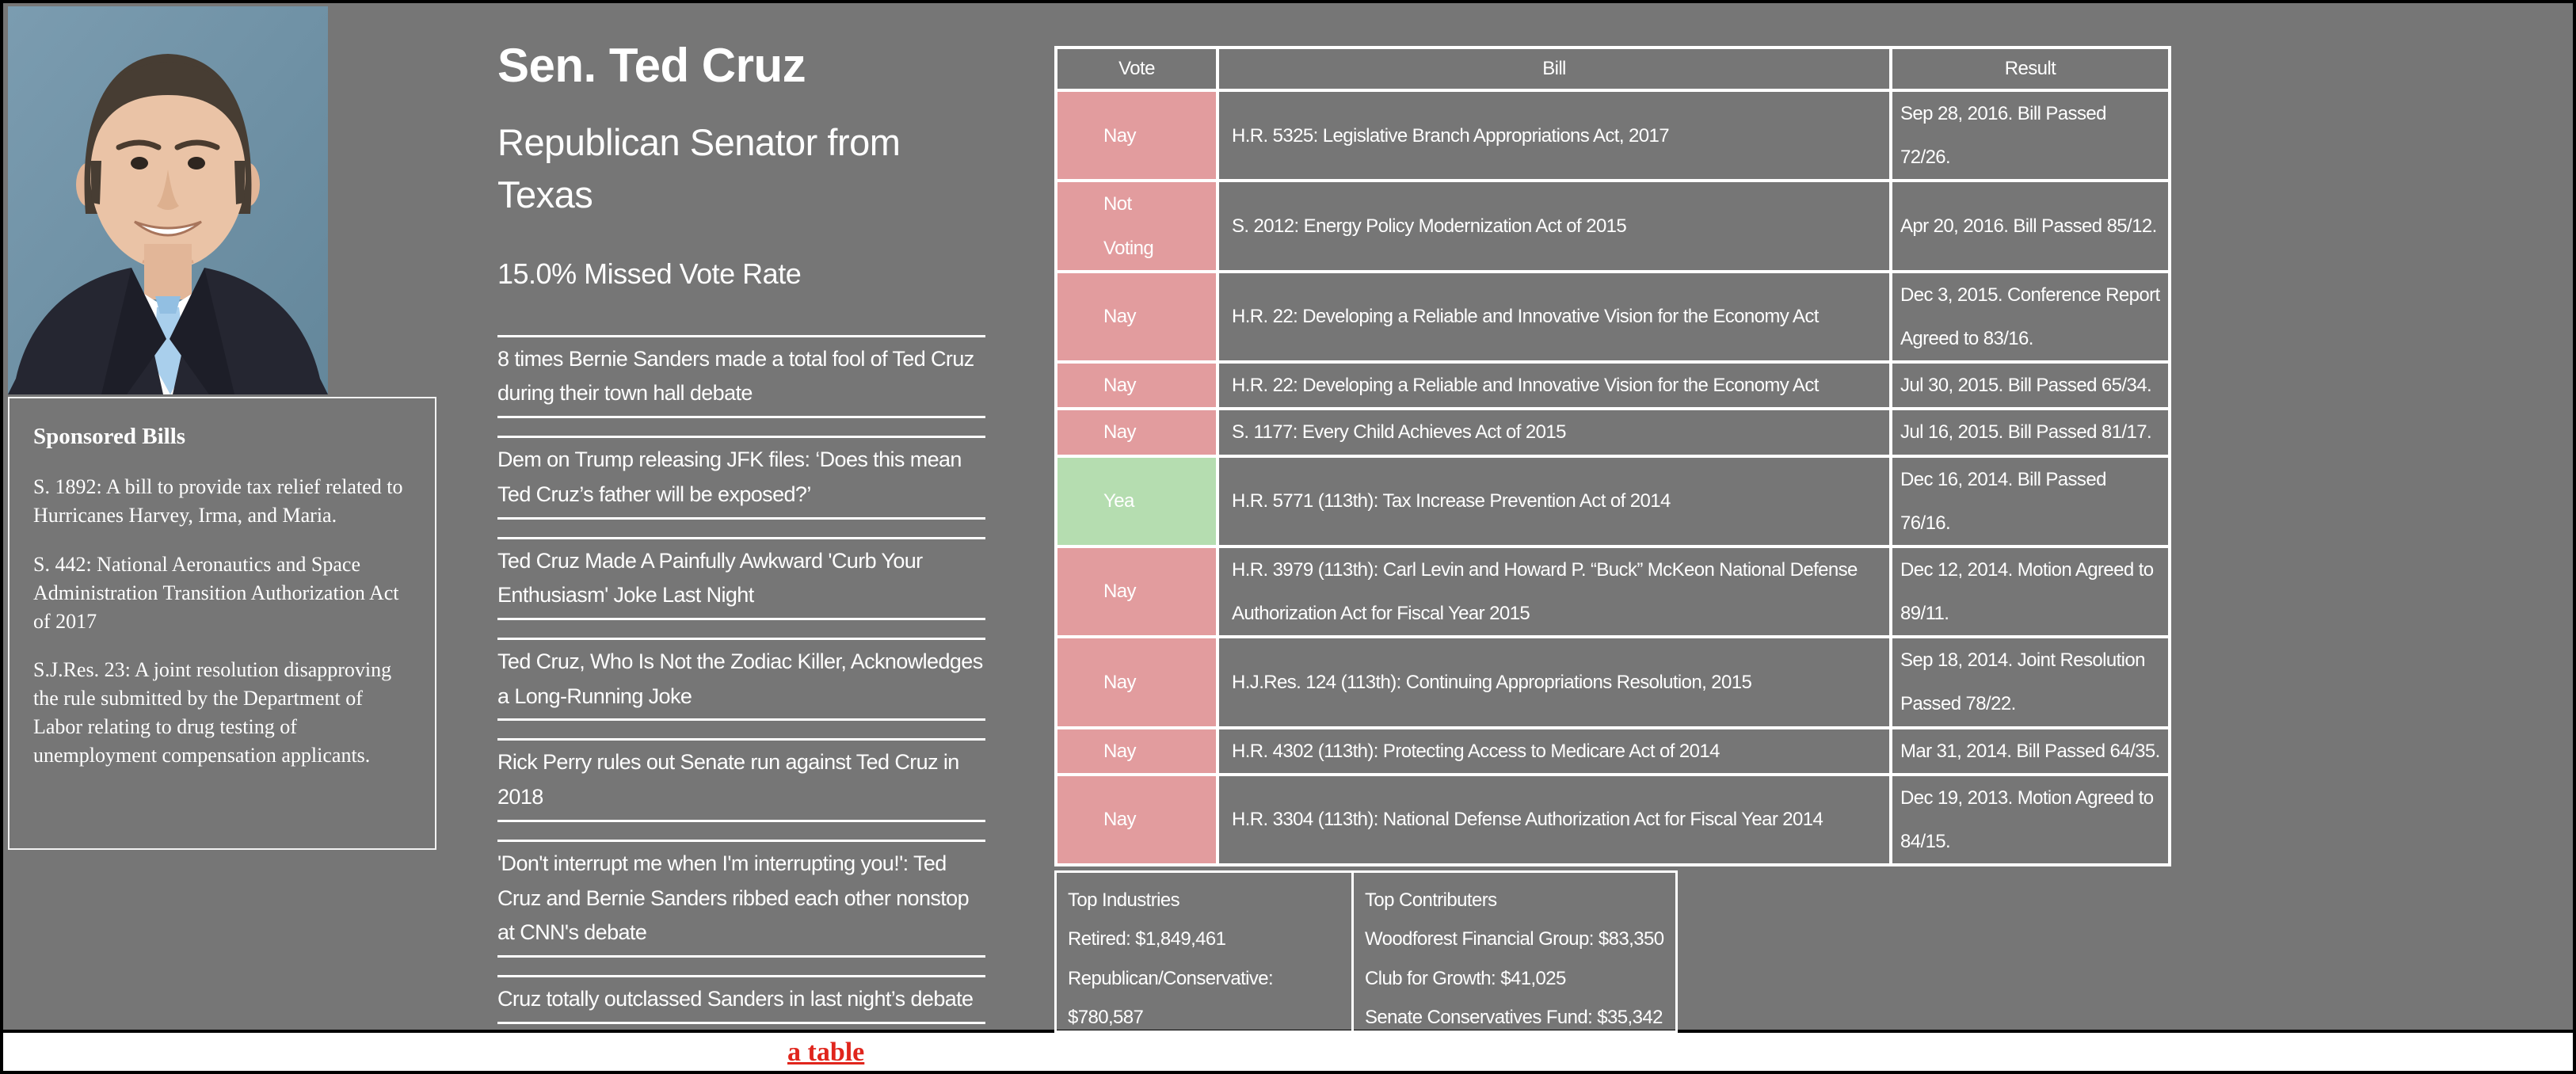 This screenshot has height=1074, width=2576. What do you see at coordinates (652, 65) in the screenshot?
I see `page-title: Sen. Ted Cruz` at bounding box center [652, 65].